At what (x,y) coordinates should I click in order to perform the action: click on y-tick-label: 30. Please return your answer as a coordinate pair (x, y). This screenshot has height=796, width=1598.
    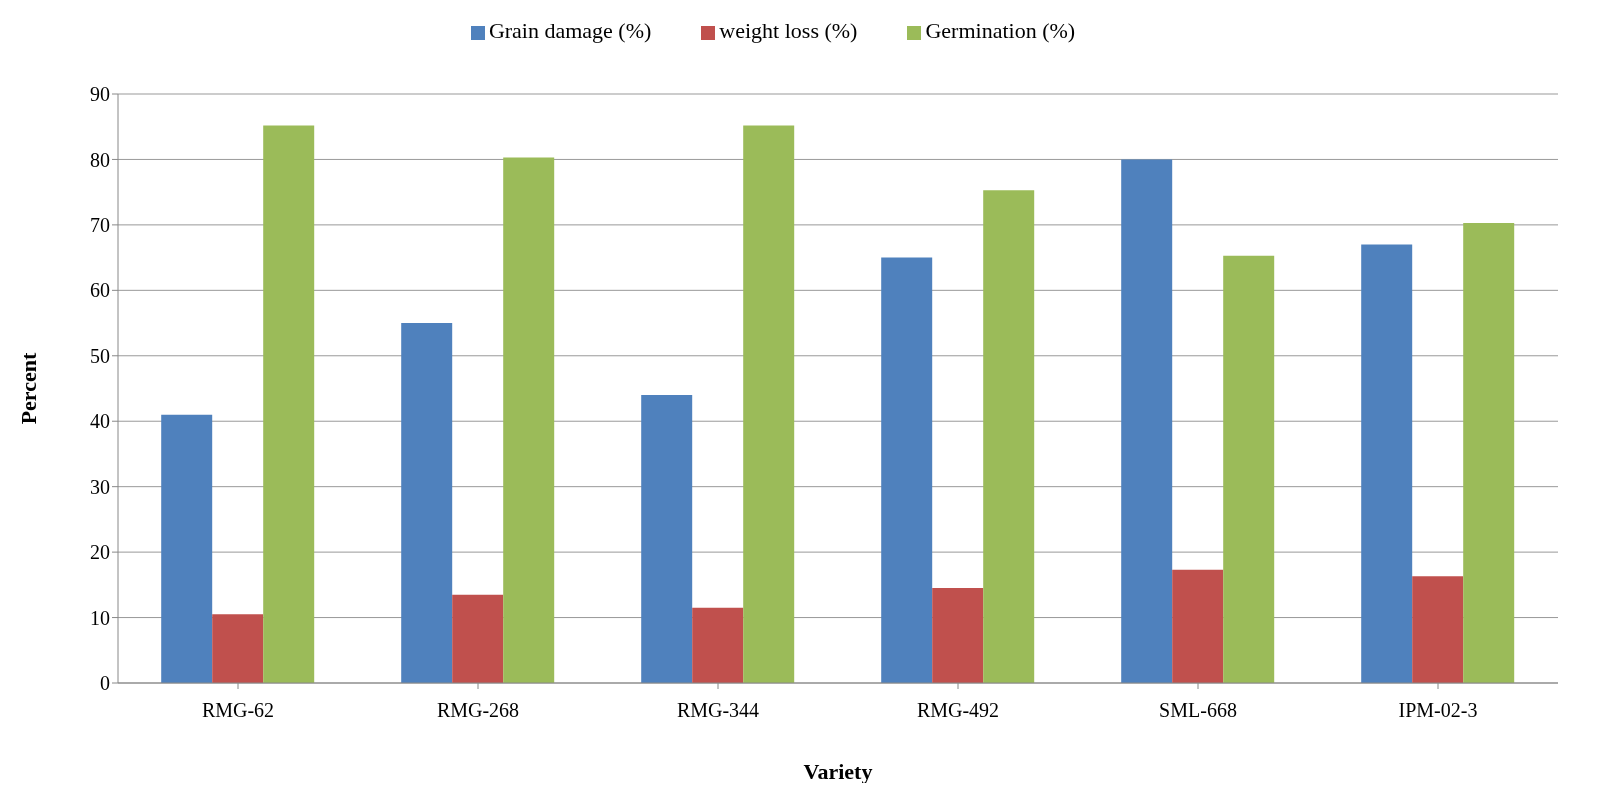
    Looking at the image, I should click on (100, 486).